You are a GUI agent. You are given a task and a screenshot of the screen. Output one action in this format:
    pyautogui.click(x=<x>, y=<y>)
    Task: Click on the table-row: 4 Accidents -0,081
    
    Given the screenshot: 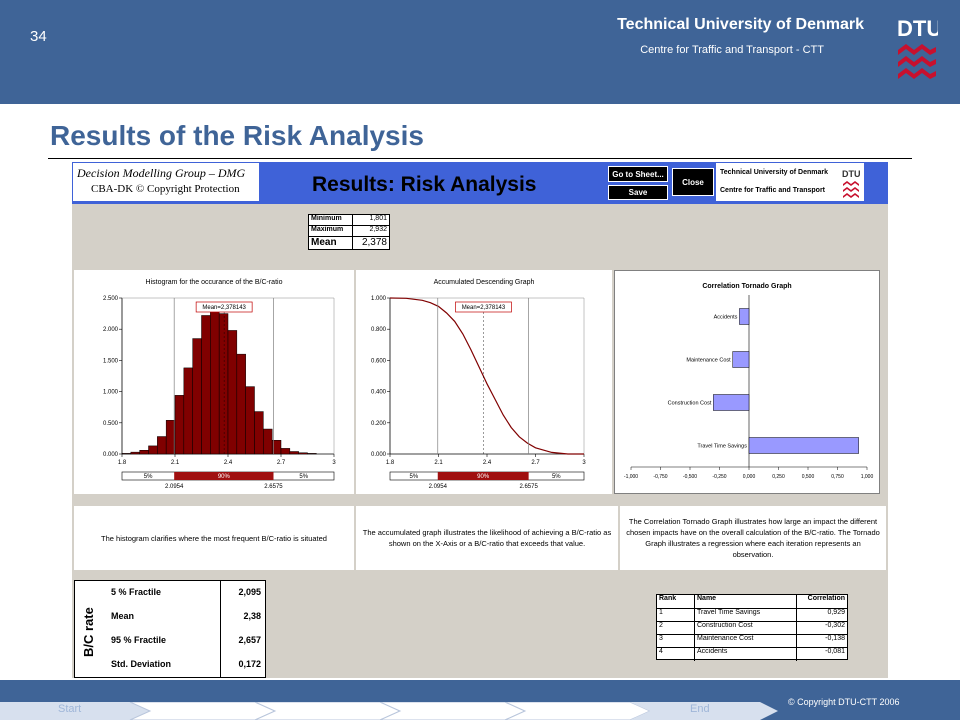 What is the action you would take?
    pyautogui.click(x=752, y=654)
    